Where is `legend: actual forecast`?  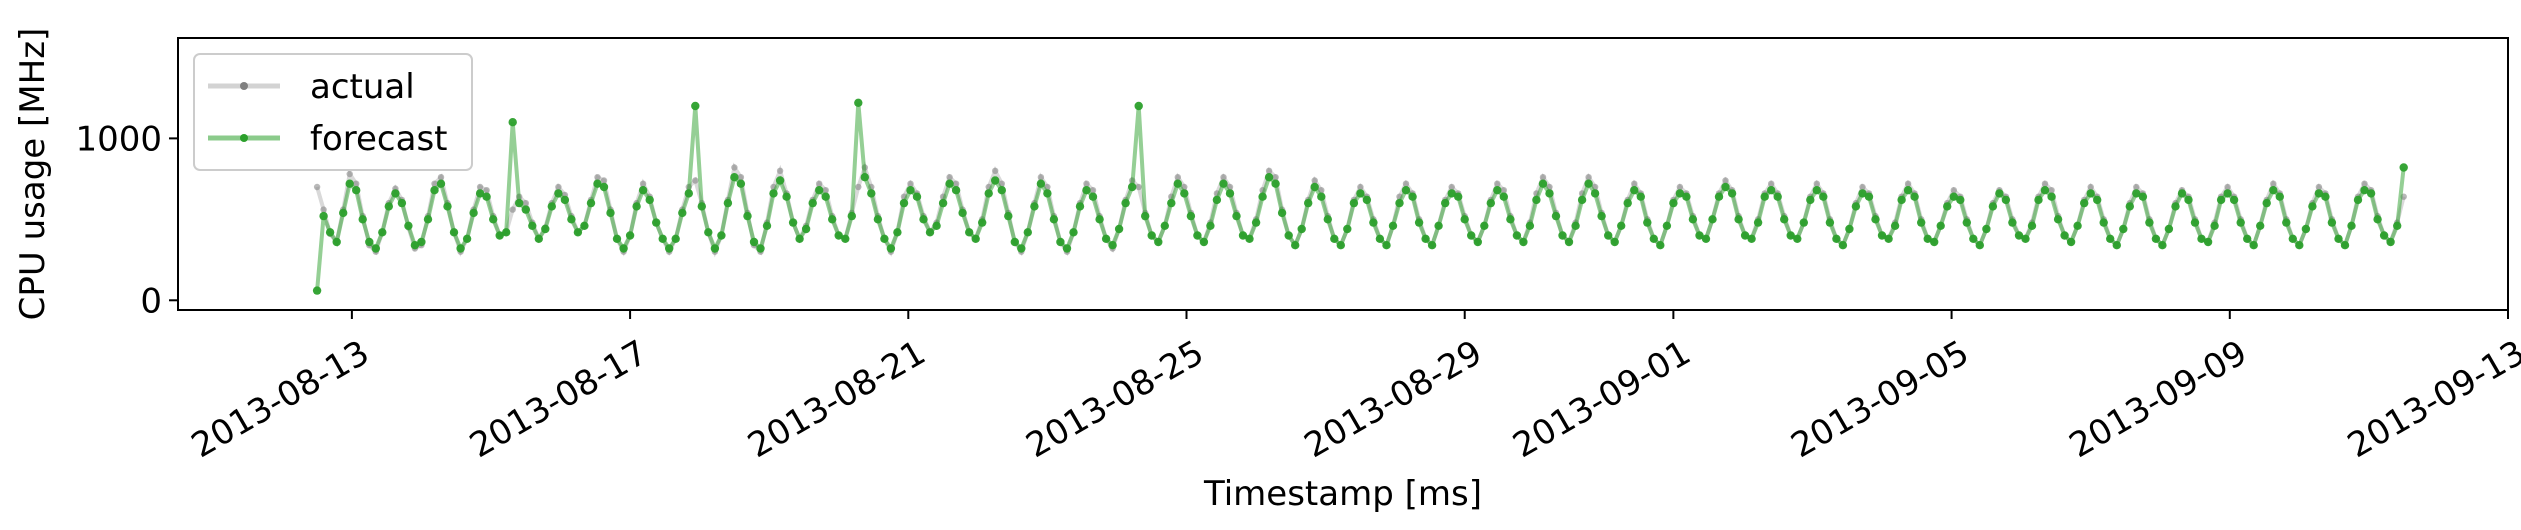 legend: actual forecast is located at coordinates (333, 112).